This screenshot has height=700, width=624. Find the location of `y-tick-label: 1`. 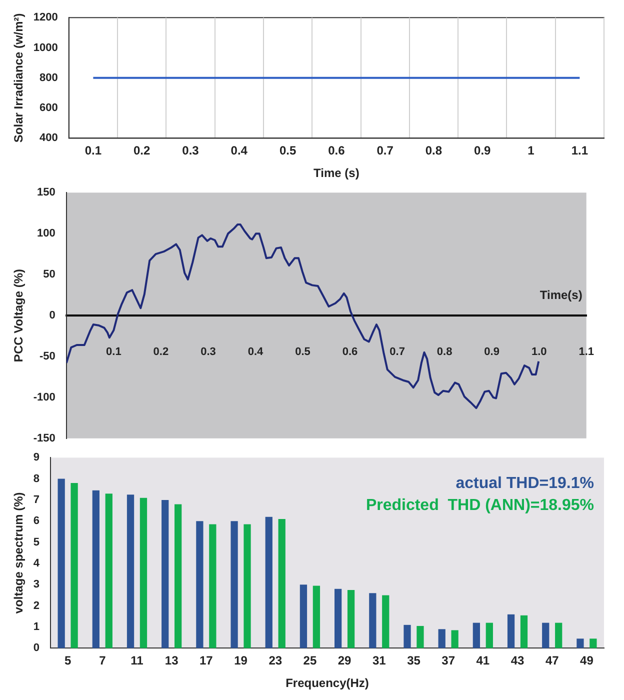

y-tick-label: 1 is located at coordinates (36, 627).